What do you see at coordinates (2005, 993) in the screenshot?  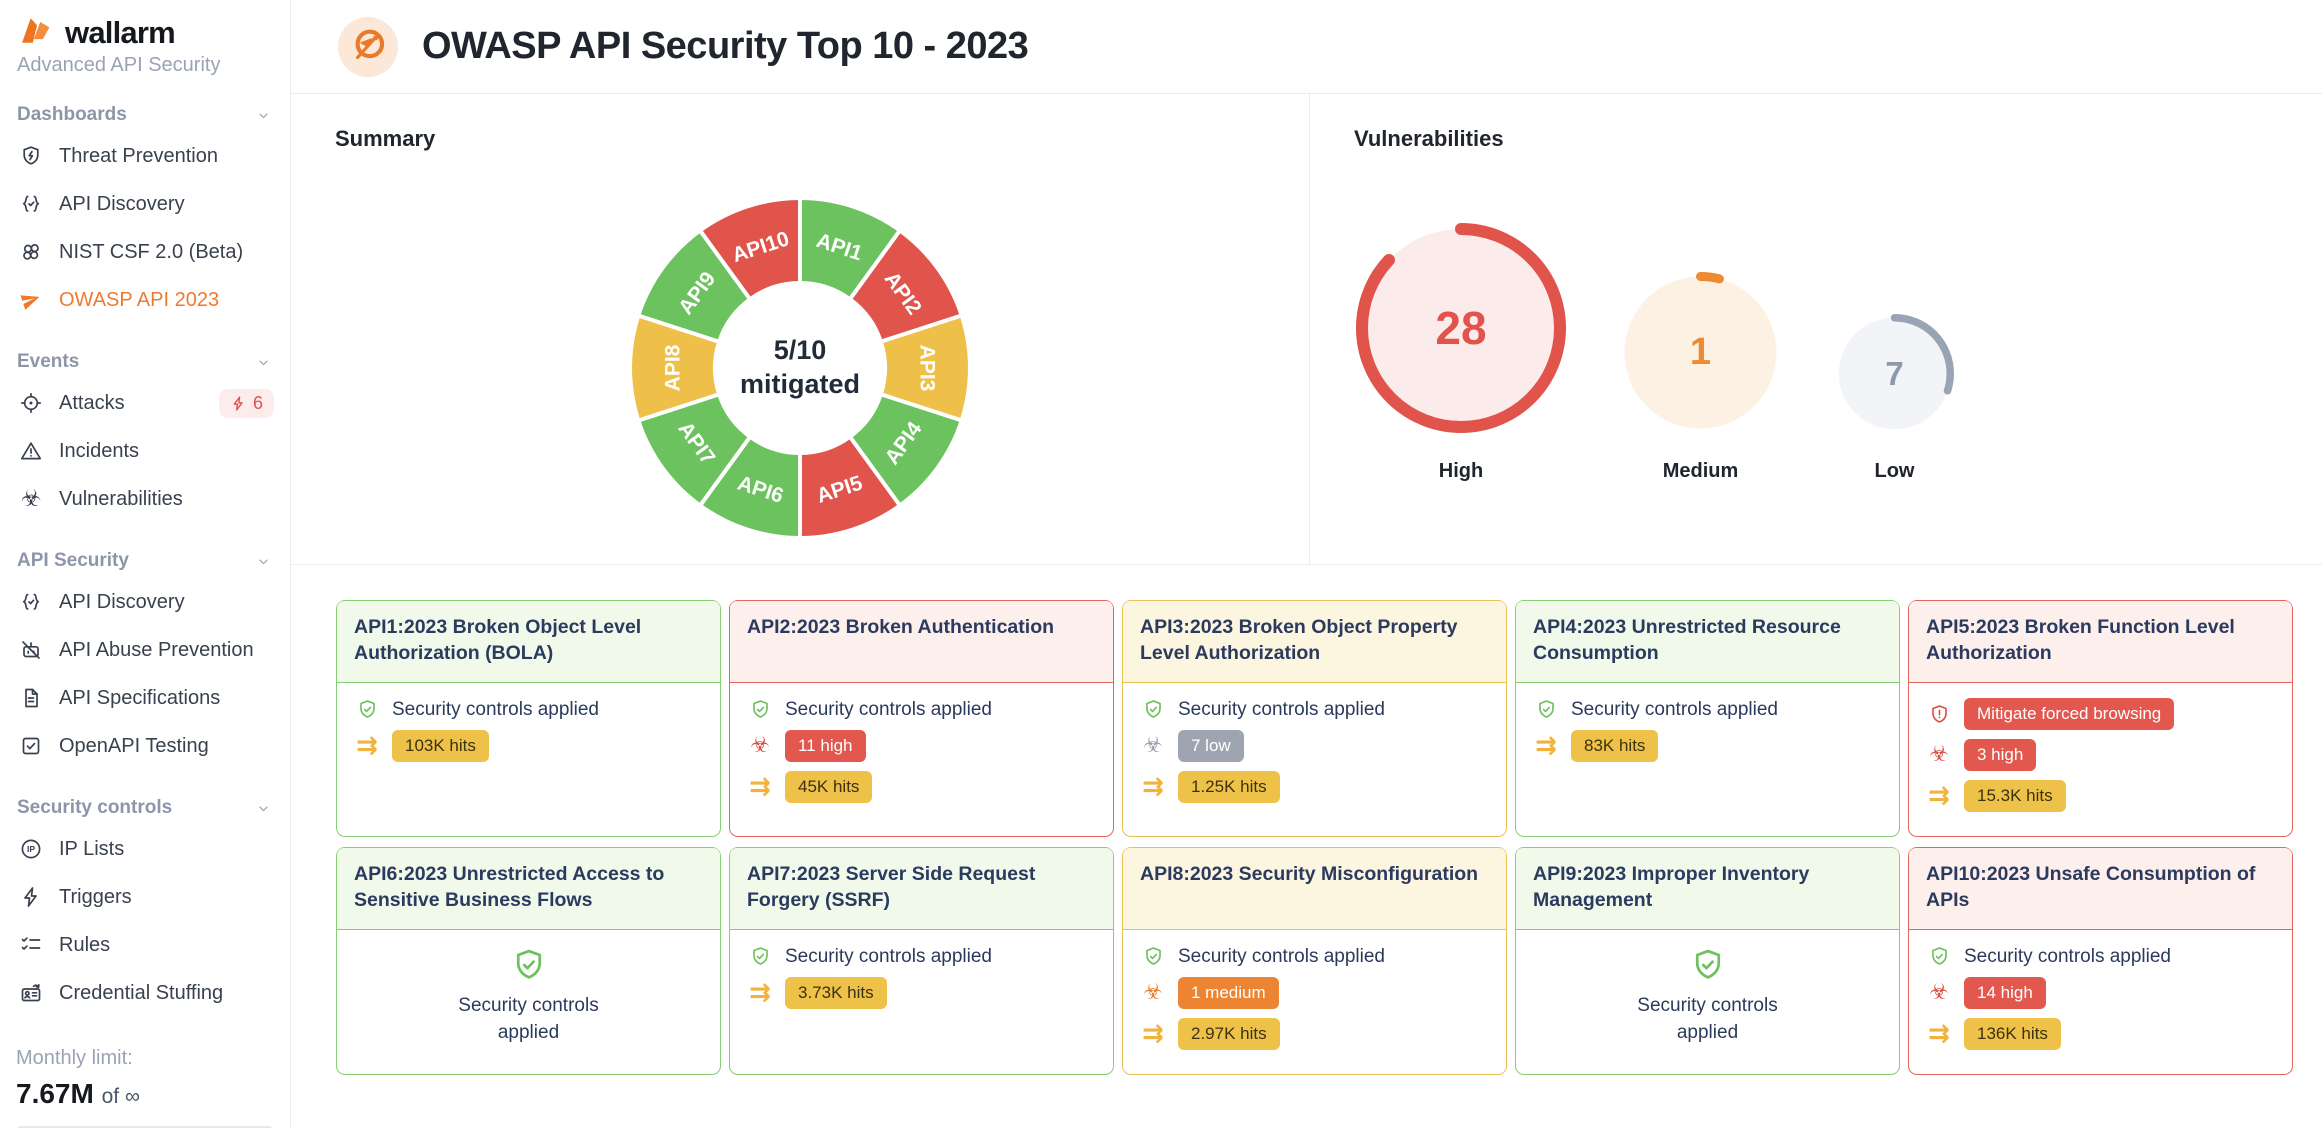 I see `red-badge: 14 high` at bounding box center [2005, 993].